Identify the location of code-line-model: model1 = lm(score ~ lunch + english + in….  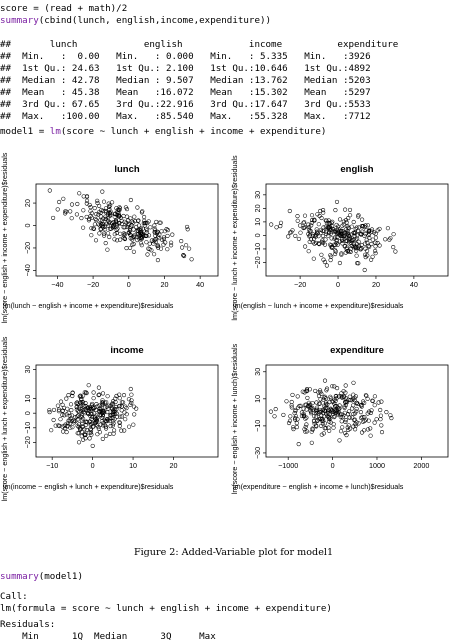
(233, 132).